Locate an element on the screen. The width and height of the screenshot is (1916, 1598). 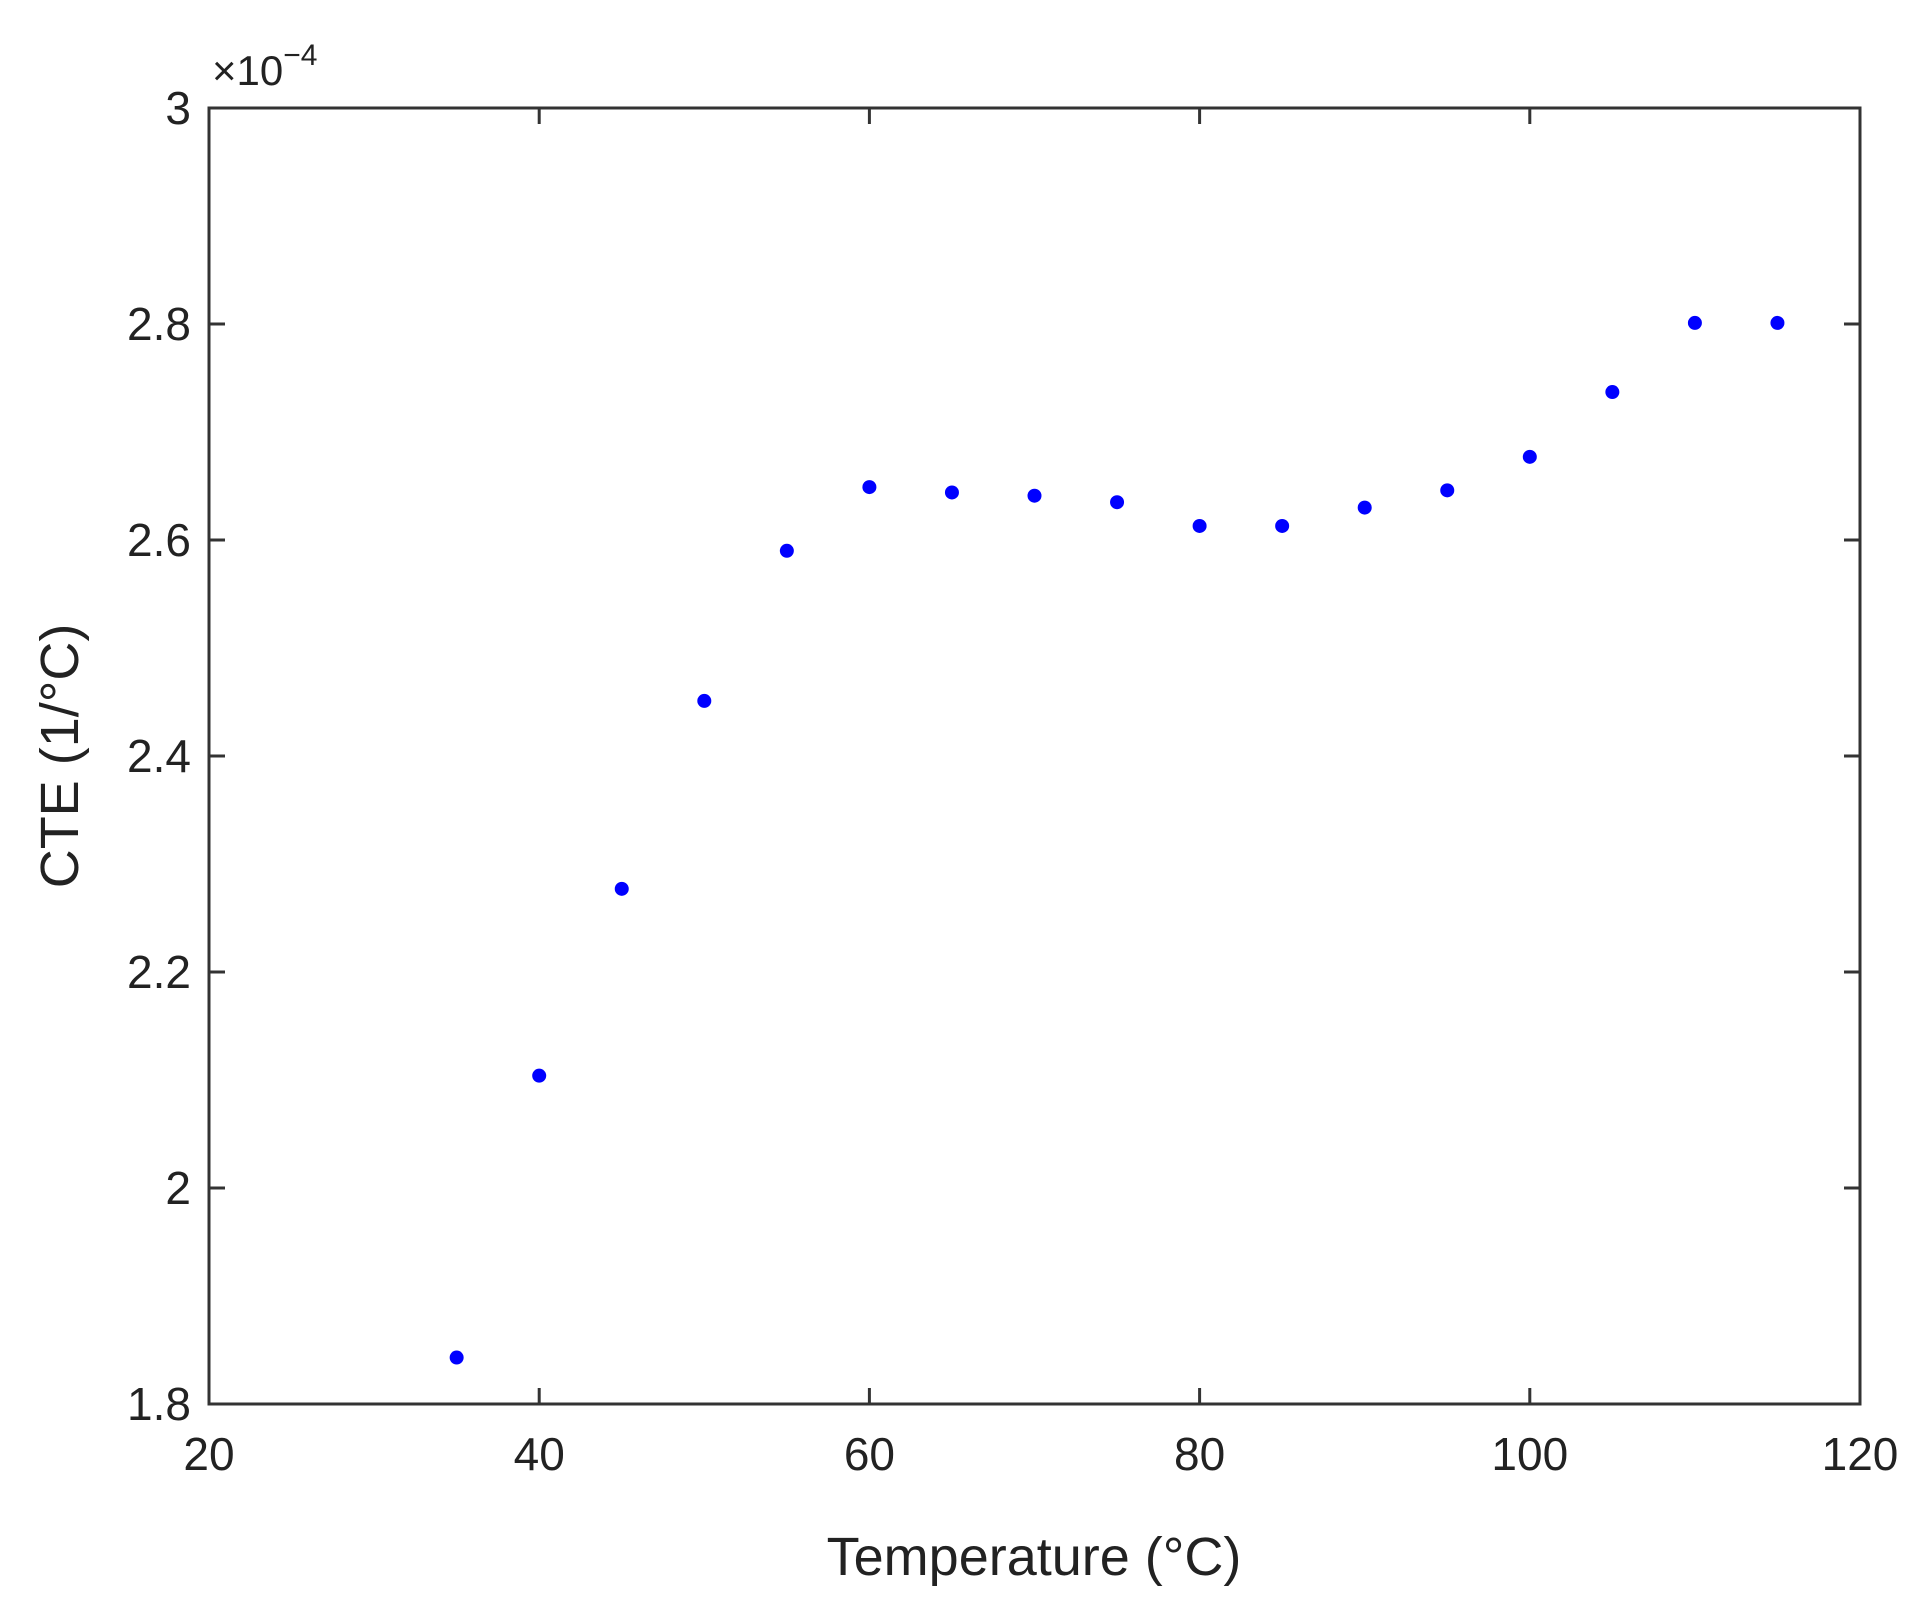
y-tick-label-2: 2.2 is located at coordinates (159, 972).